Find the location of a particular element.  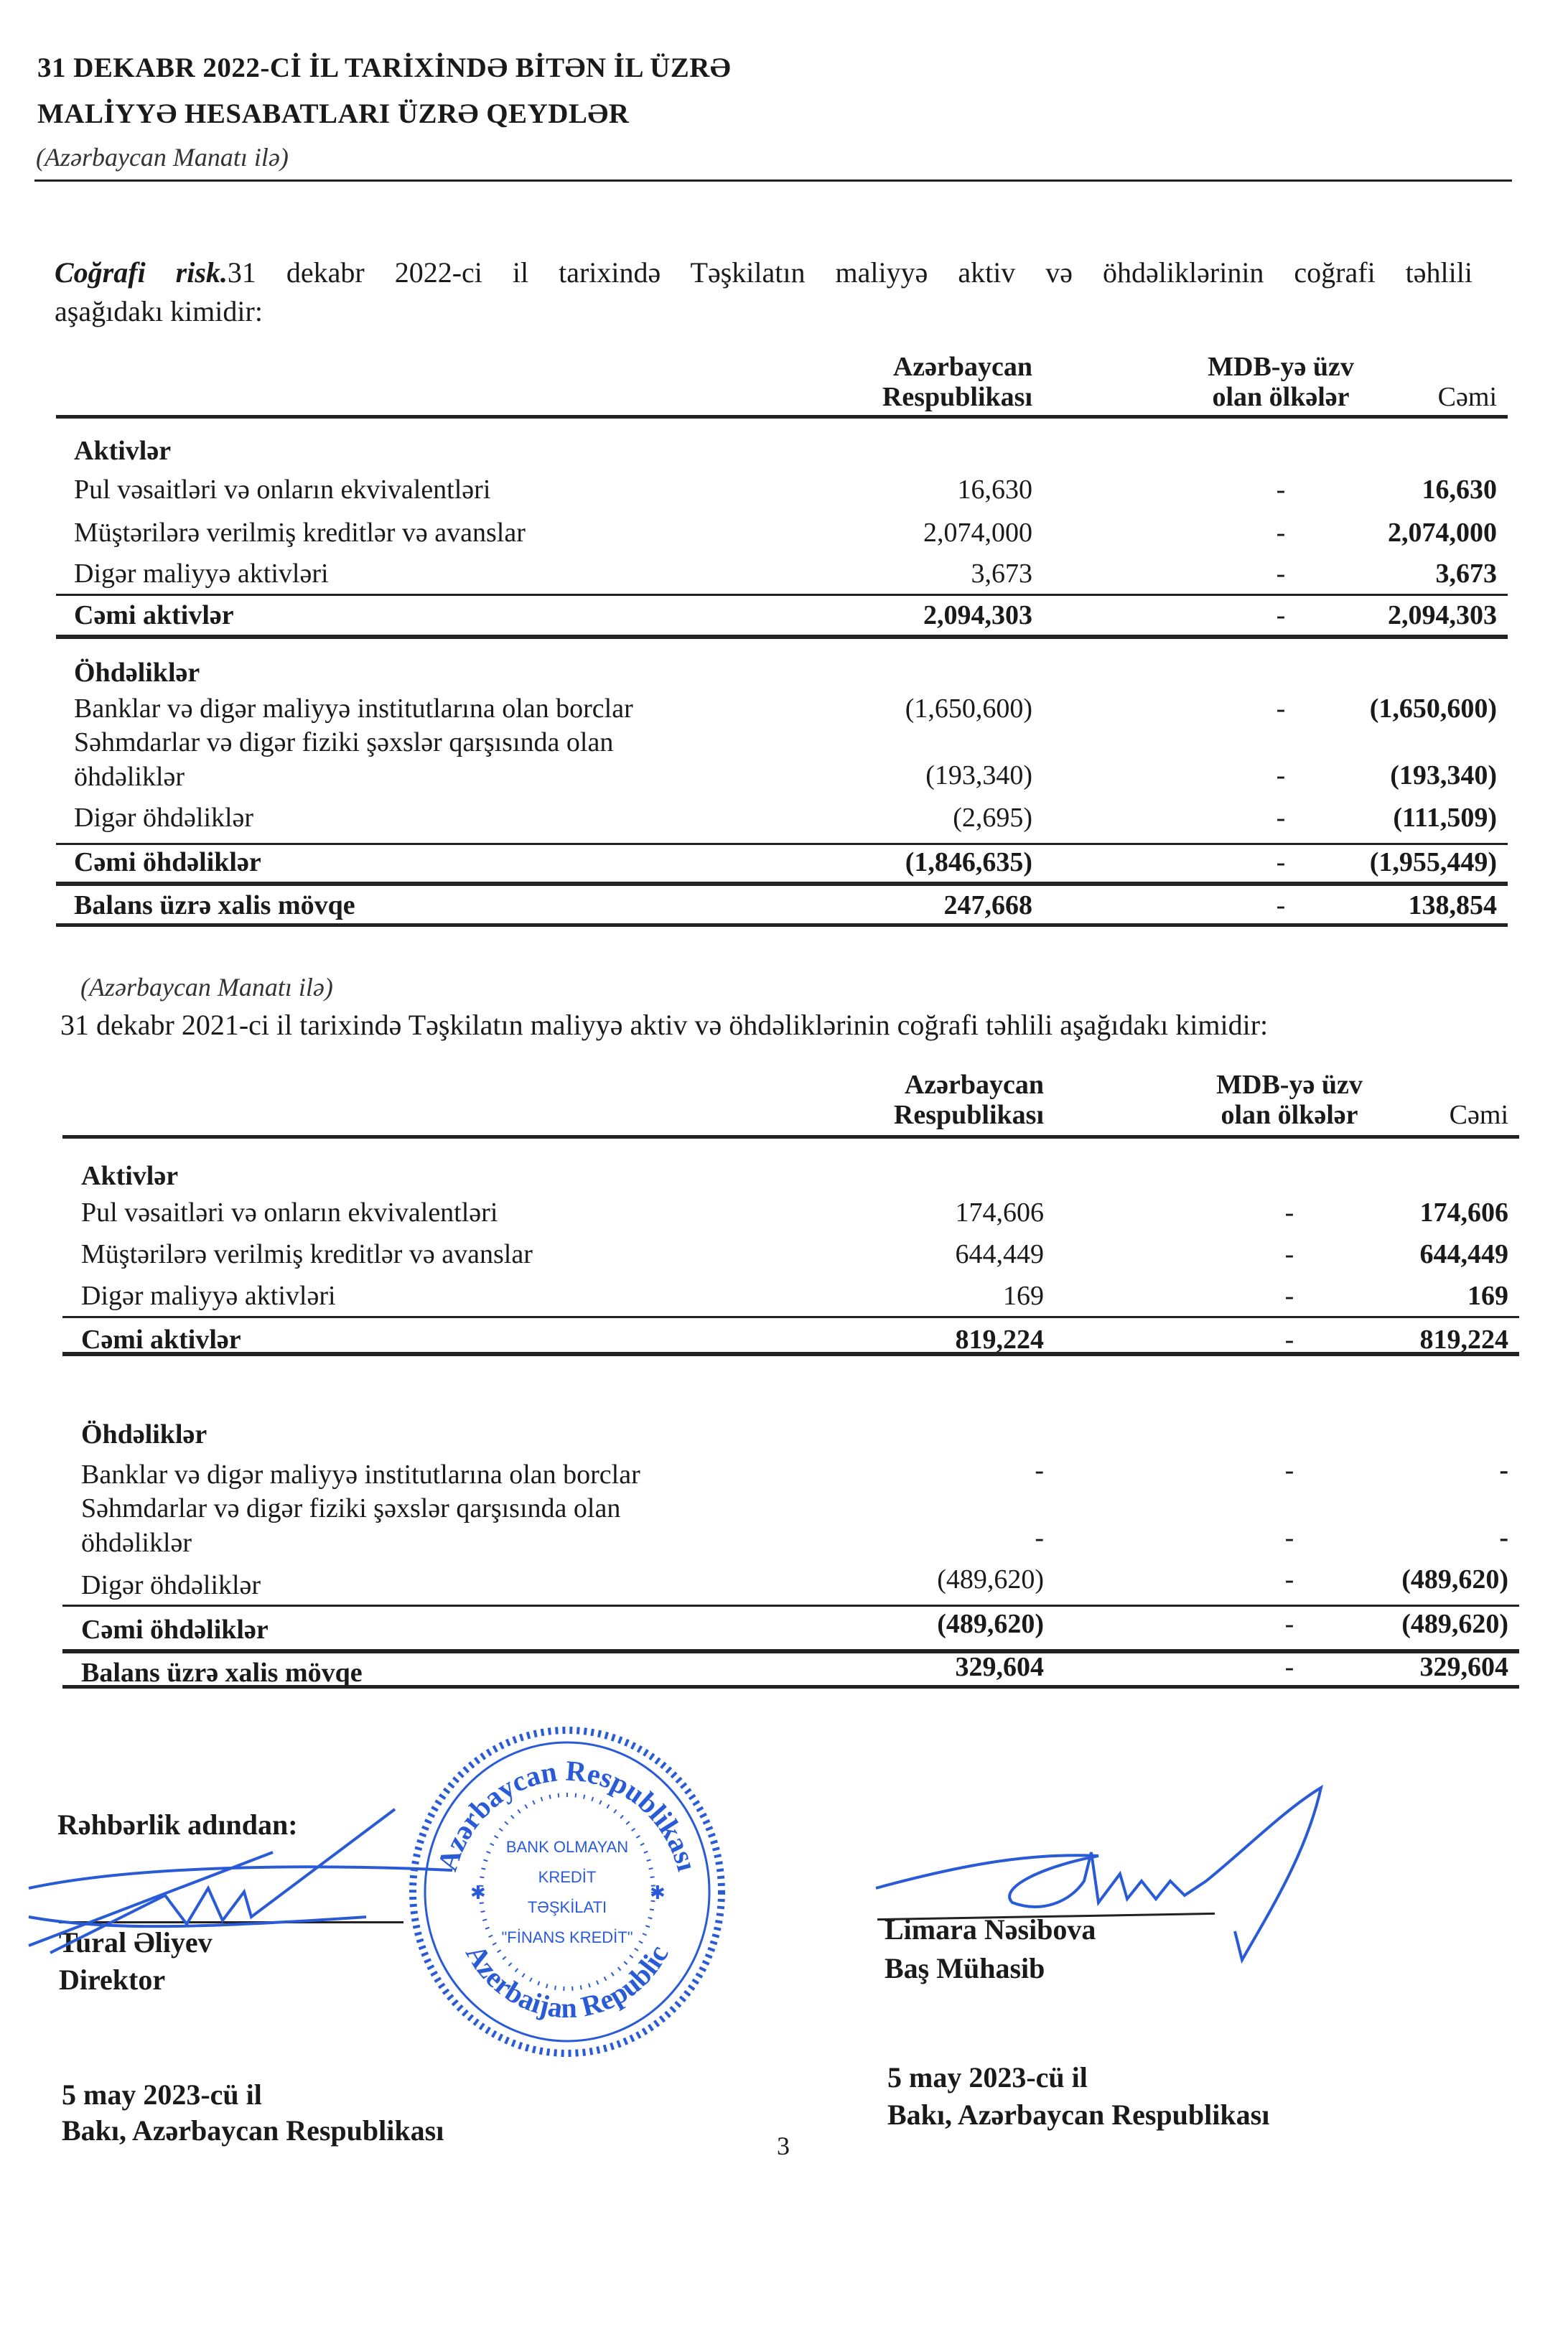

svg-text: TƏŞKİLATI is located at coordinates (567, 1907).